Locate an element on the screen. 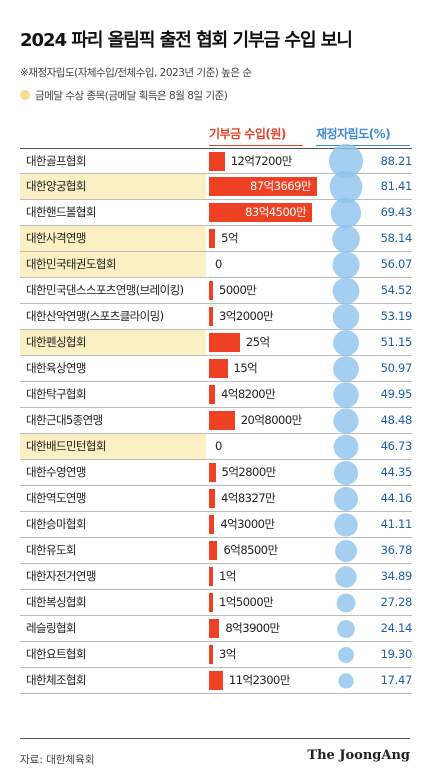 The width and height of the screenshot is (430, 782). ratio-label: 51.15 is located at coordinates (396, 342).